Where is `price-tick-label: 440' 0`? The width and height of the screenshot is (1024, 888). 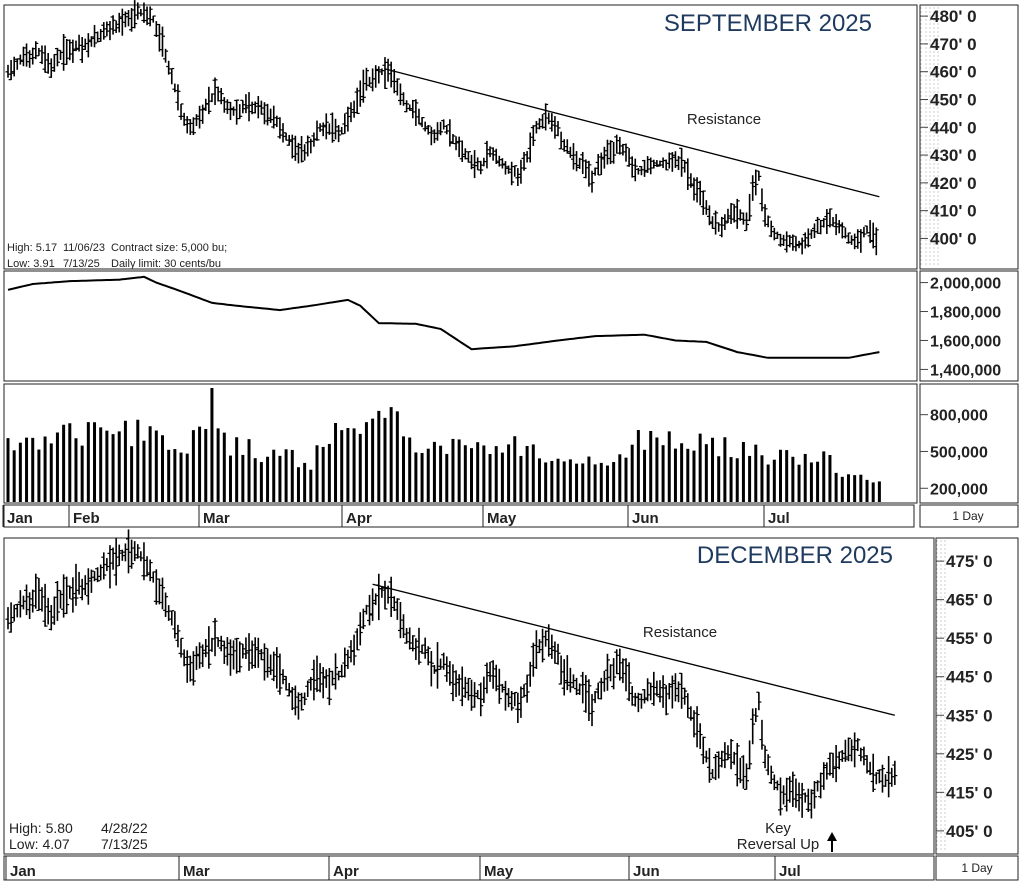 price-tick-label: 440' 0 is located at coordinates (953, 127).